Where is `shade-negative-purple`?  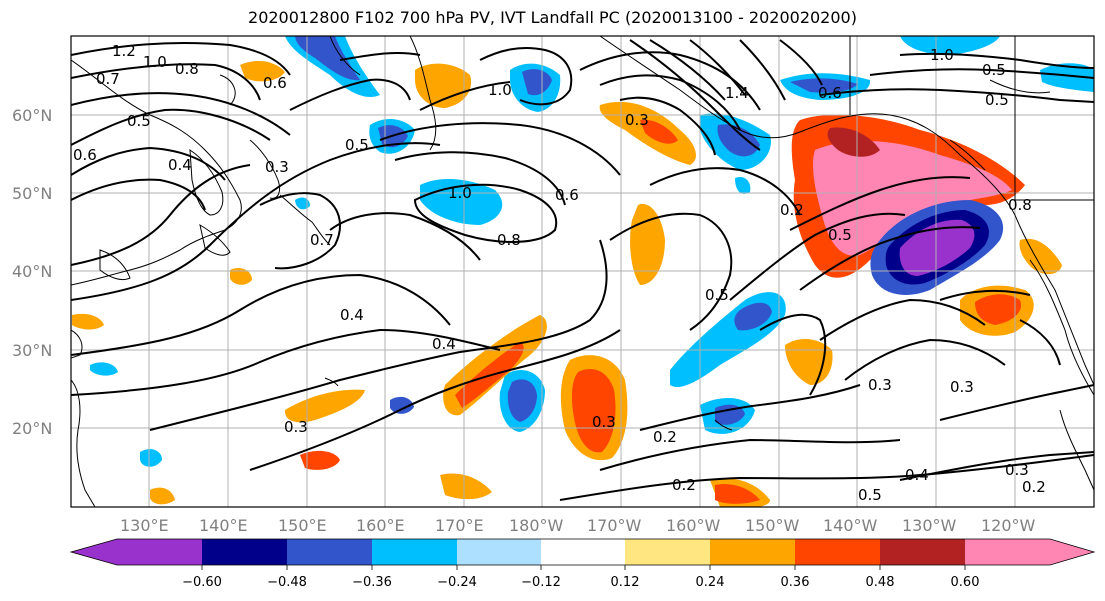 shade-negative-purple is located at coordinates (937, 247).